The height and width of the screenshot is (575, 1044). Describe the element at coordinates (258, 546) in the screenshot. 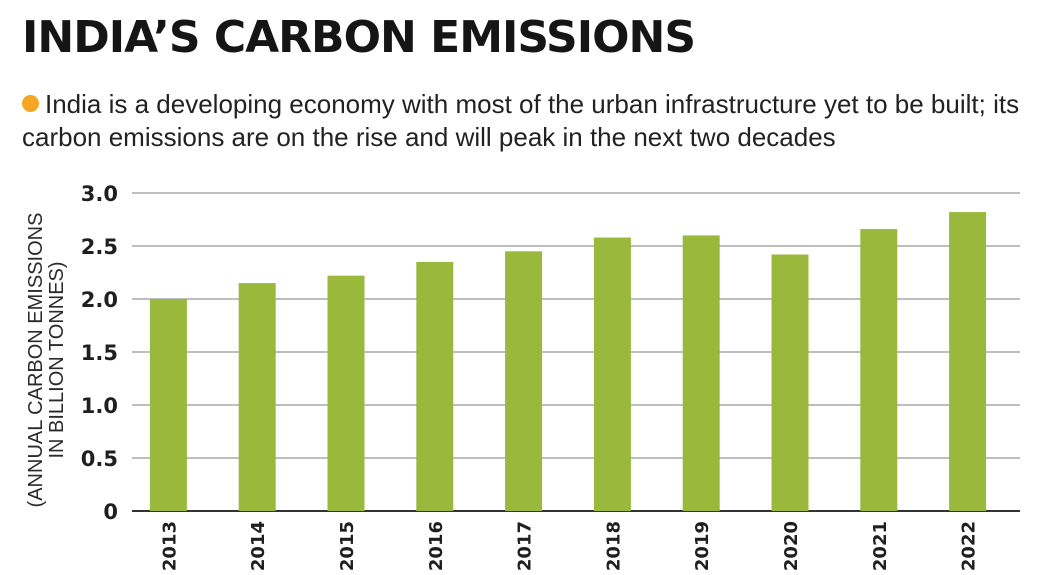

I see `x-tick-label: 2014` at that location.